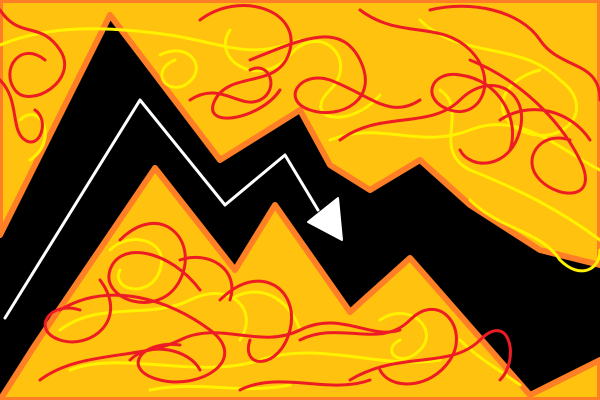 This screenshot has width=600, height=400. What do you see at coordinates (325, 219) in the screenshot?
I see `arrow-head-icon` at bounding box center [325, 219].